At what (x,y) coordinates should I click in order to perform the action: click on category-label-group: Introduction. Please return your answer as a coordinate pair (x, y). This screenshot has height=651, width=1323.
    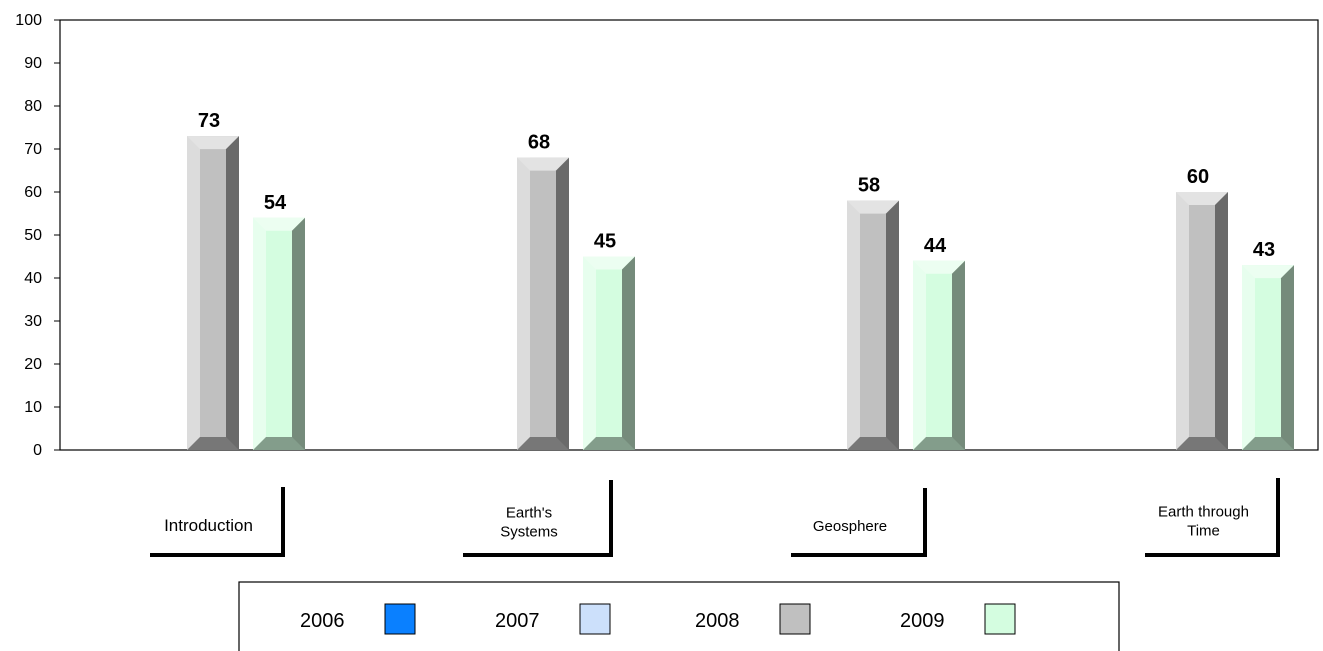
    Looking at the image, I should click on (217, 522).